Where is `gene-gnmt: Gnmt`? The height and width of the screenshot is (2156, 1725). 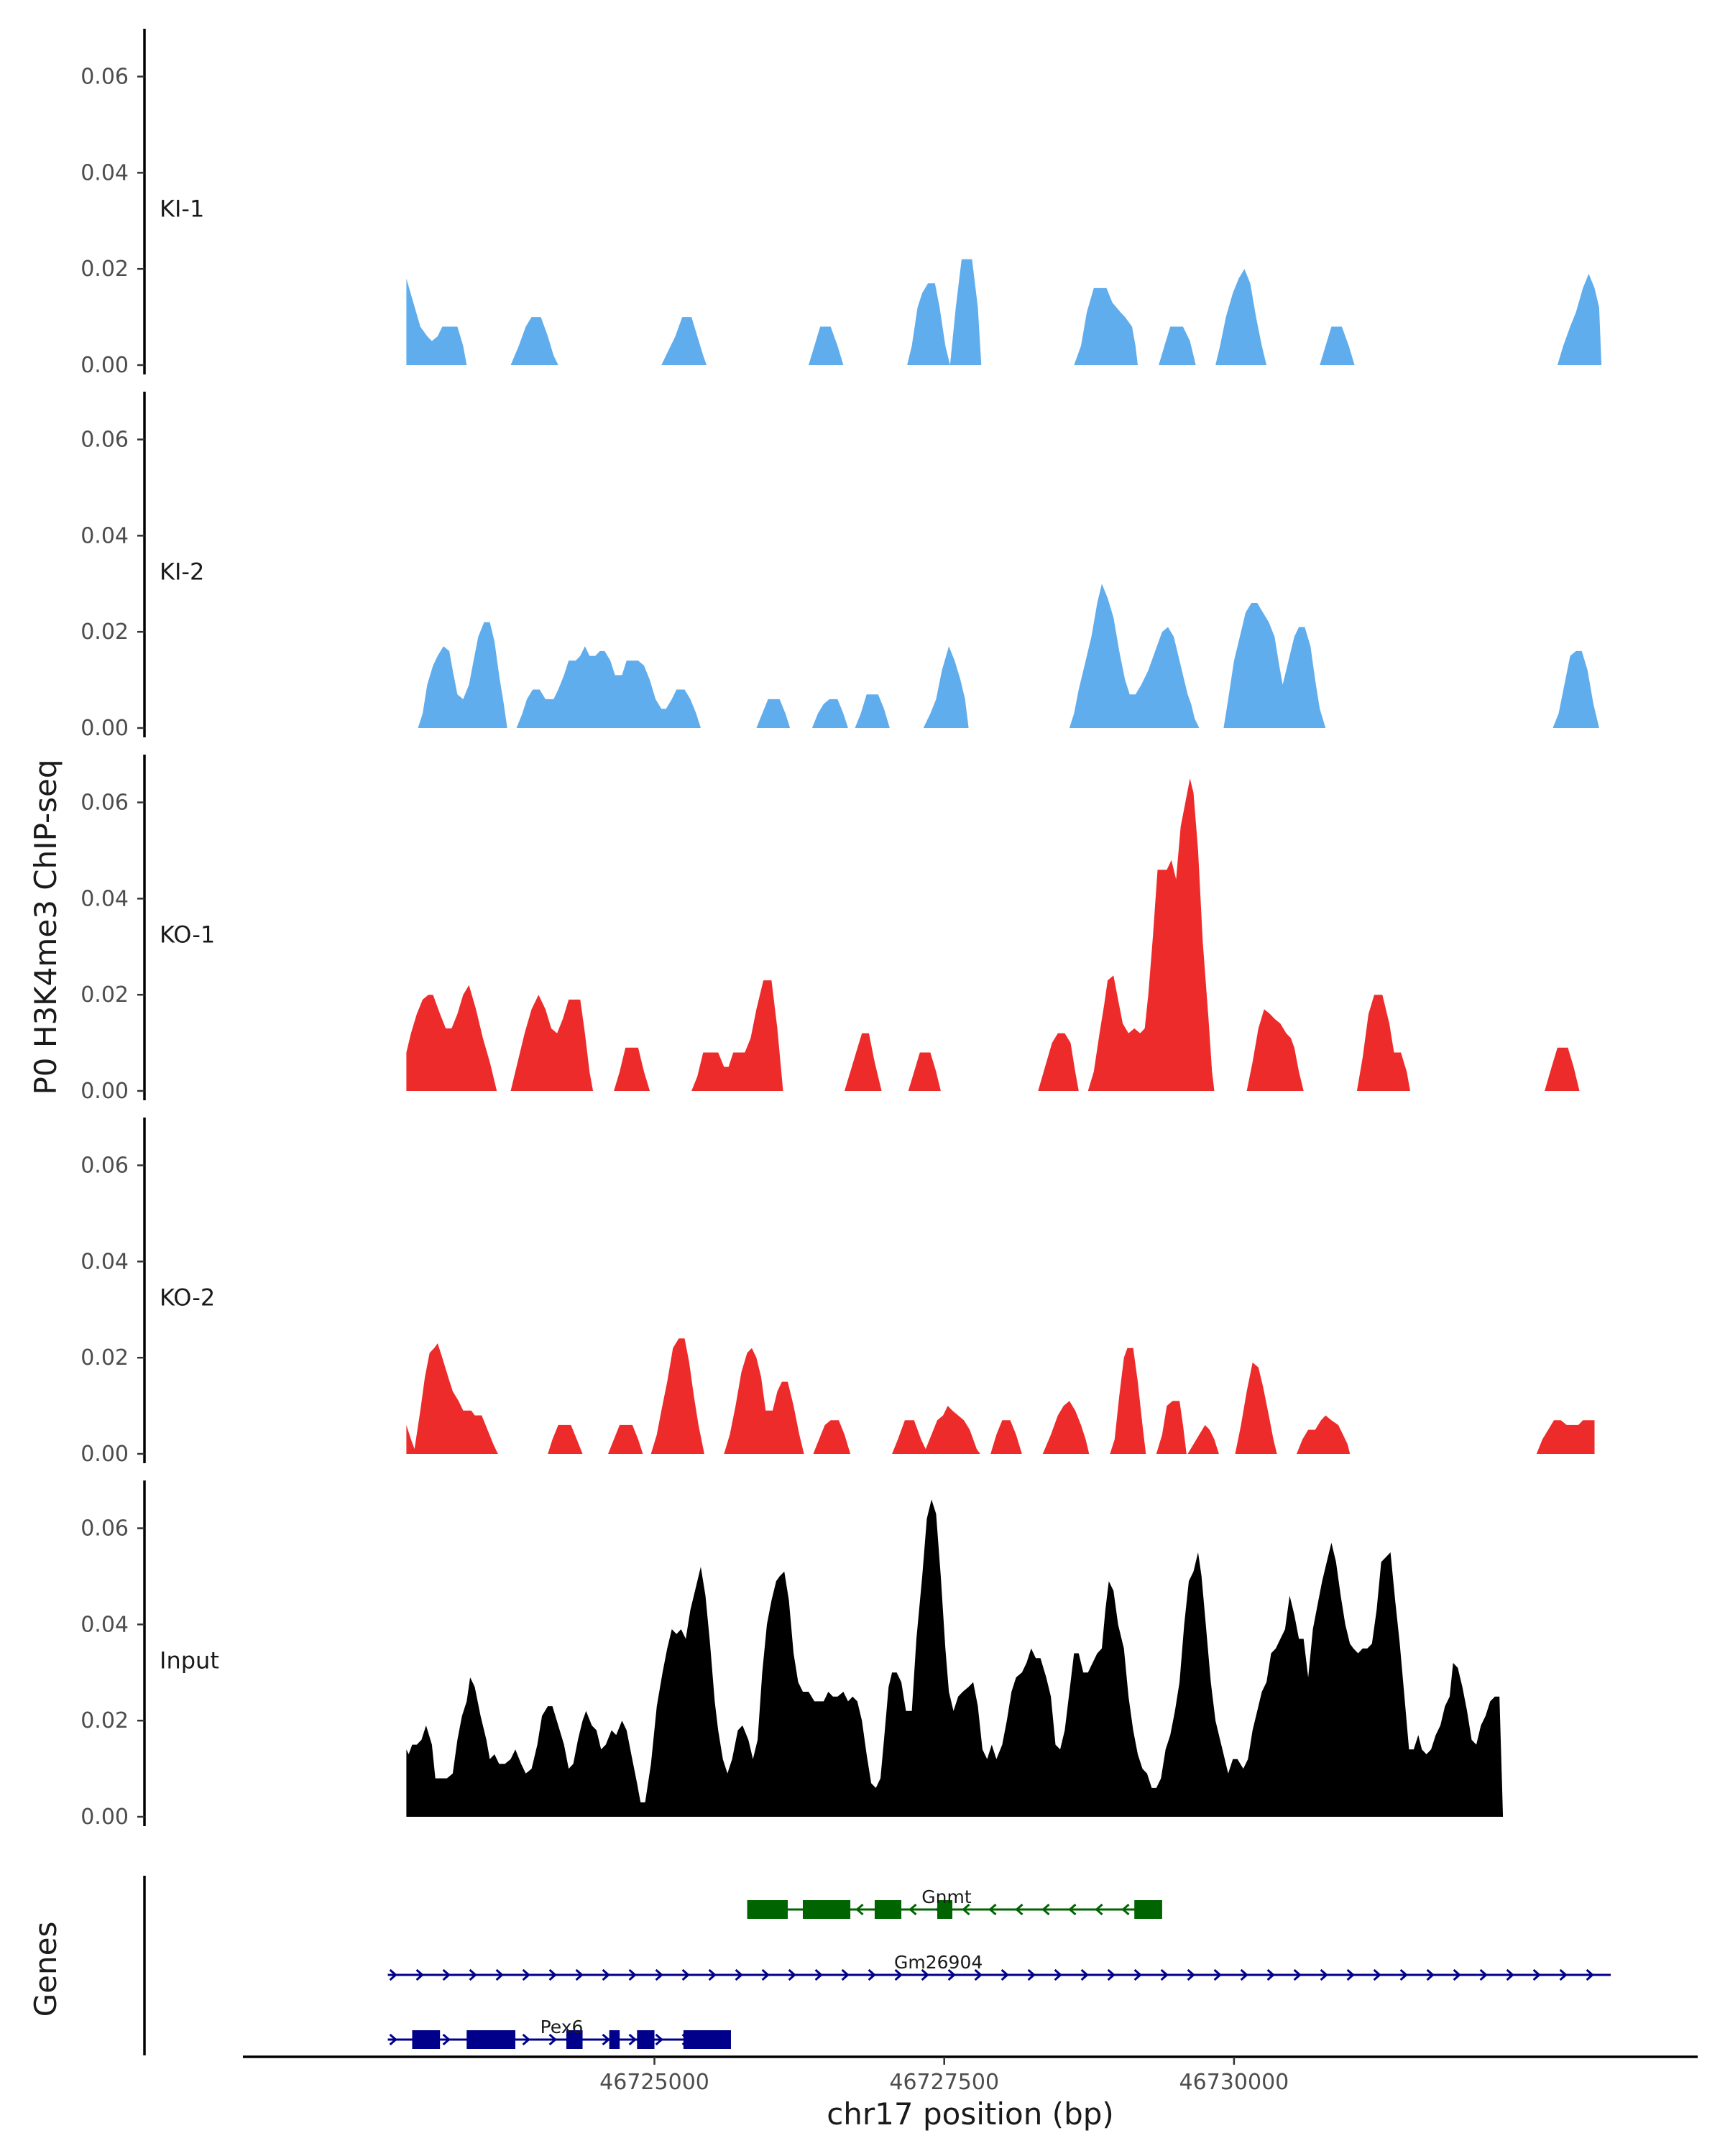
gene-gnmt: Gnmt is located at coordinates (954, 1903).